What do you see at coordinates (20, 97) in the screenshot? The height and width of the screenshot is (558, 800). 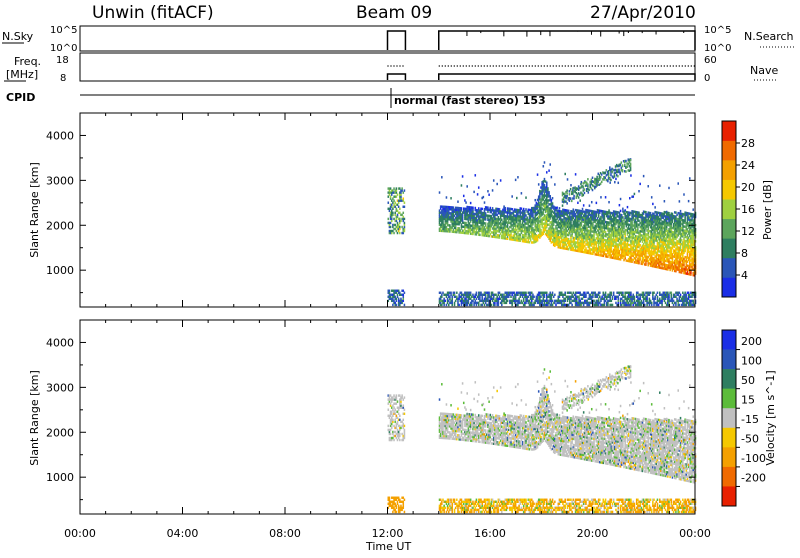 I see `cpid-label: CPID` at bounding box center [20, 97].